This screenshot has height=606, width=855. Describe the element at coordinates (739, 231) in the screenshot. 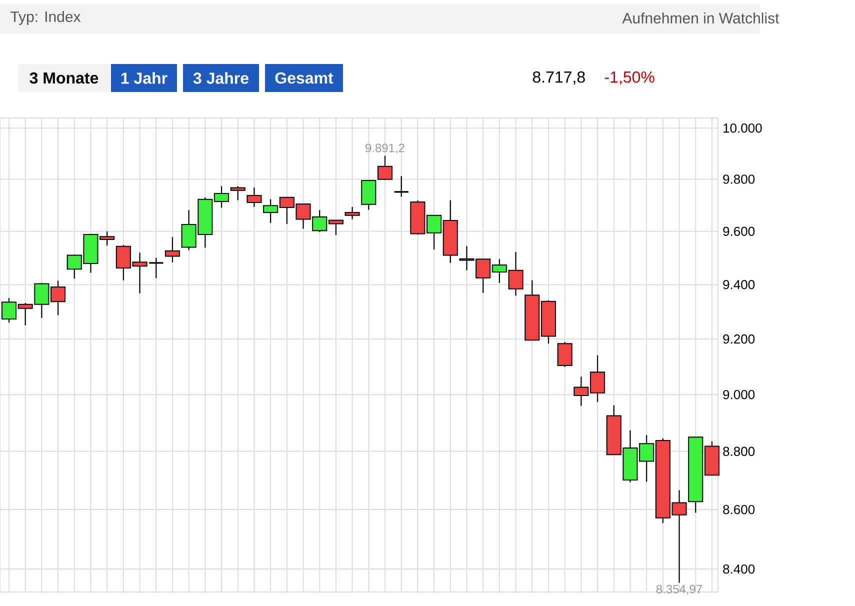

I see `y-tick-label: 9.600` at that location.